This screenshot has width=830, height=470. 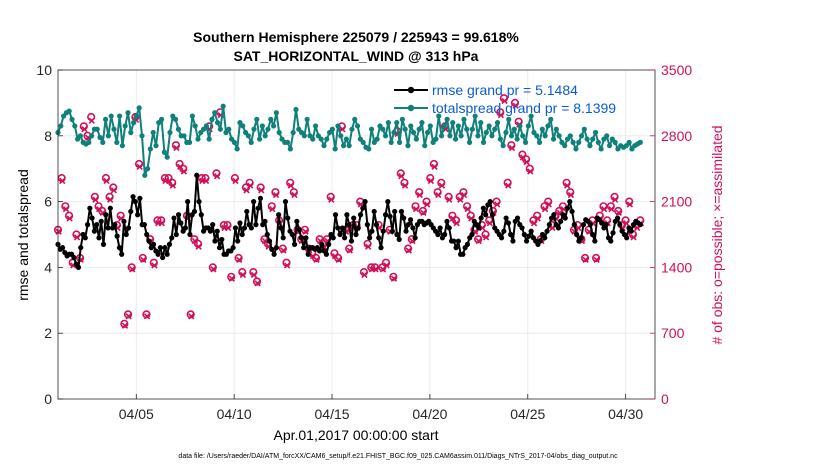 What do you see at coordinates (676, 136) in the screenshot?
I see `y2-tick-label: 2800` at bounding box center [676, 136].